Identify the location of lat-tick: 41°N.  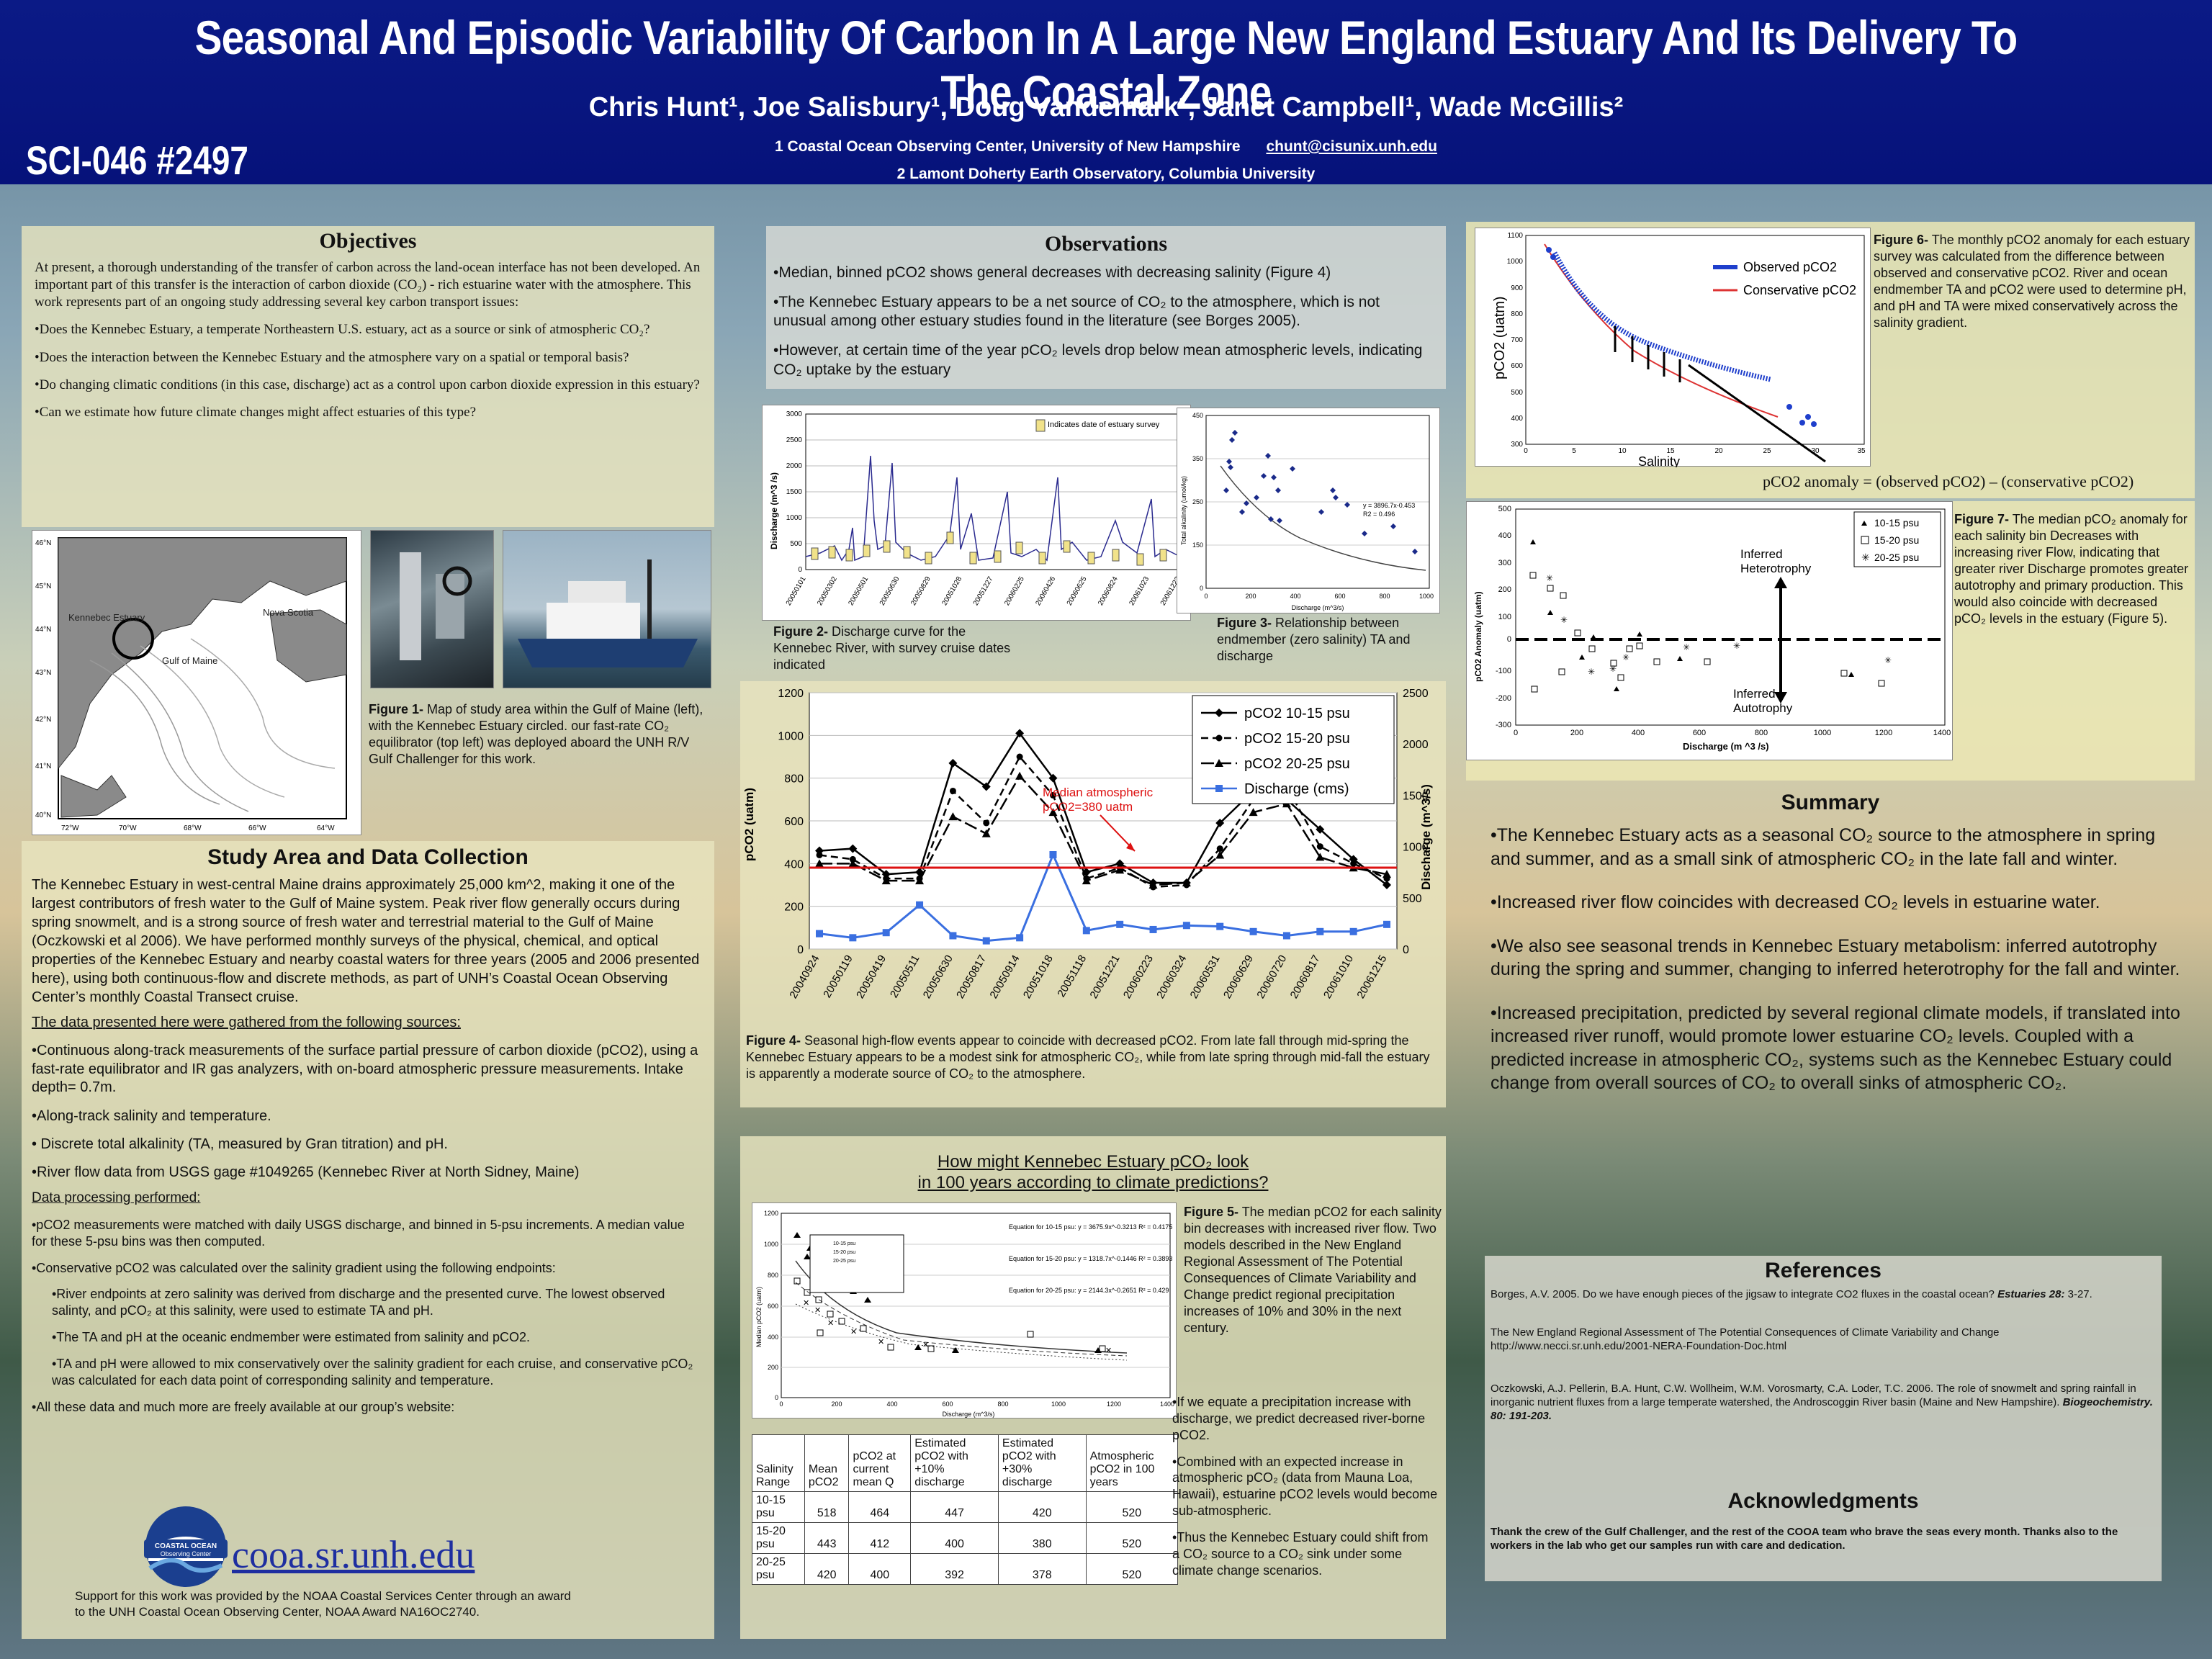
(43, 766).